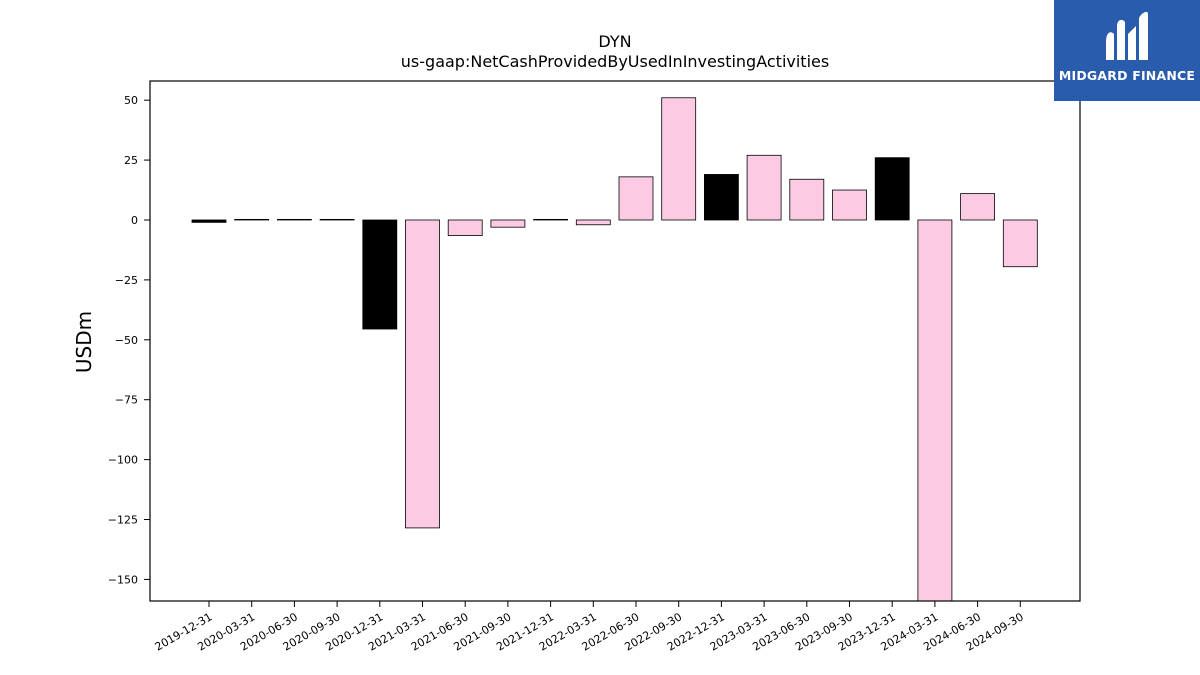 This screenshot has height=675, width=1200. Describe the element at coordinates (615, 41) in the screenshot. I see `chart-title: DYN` at that location.